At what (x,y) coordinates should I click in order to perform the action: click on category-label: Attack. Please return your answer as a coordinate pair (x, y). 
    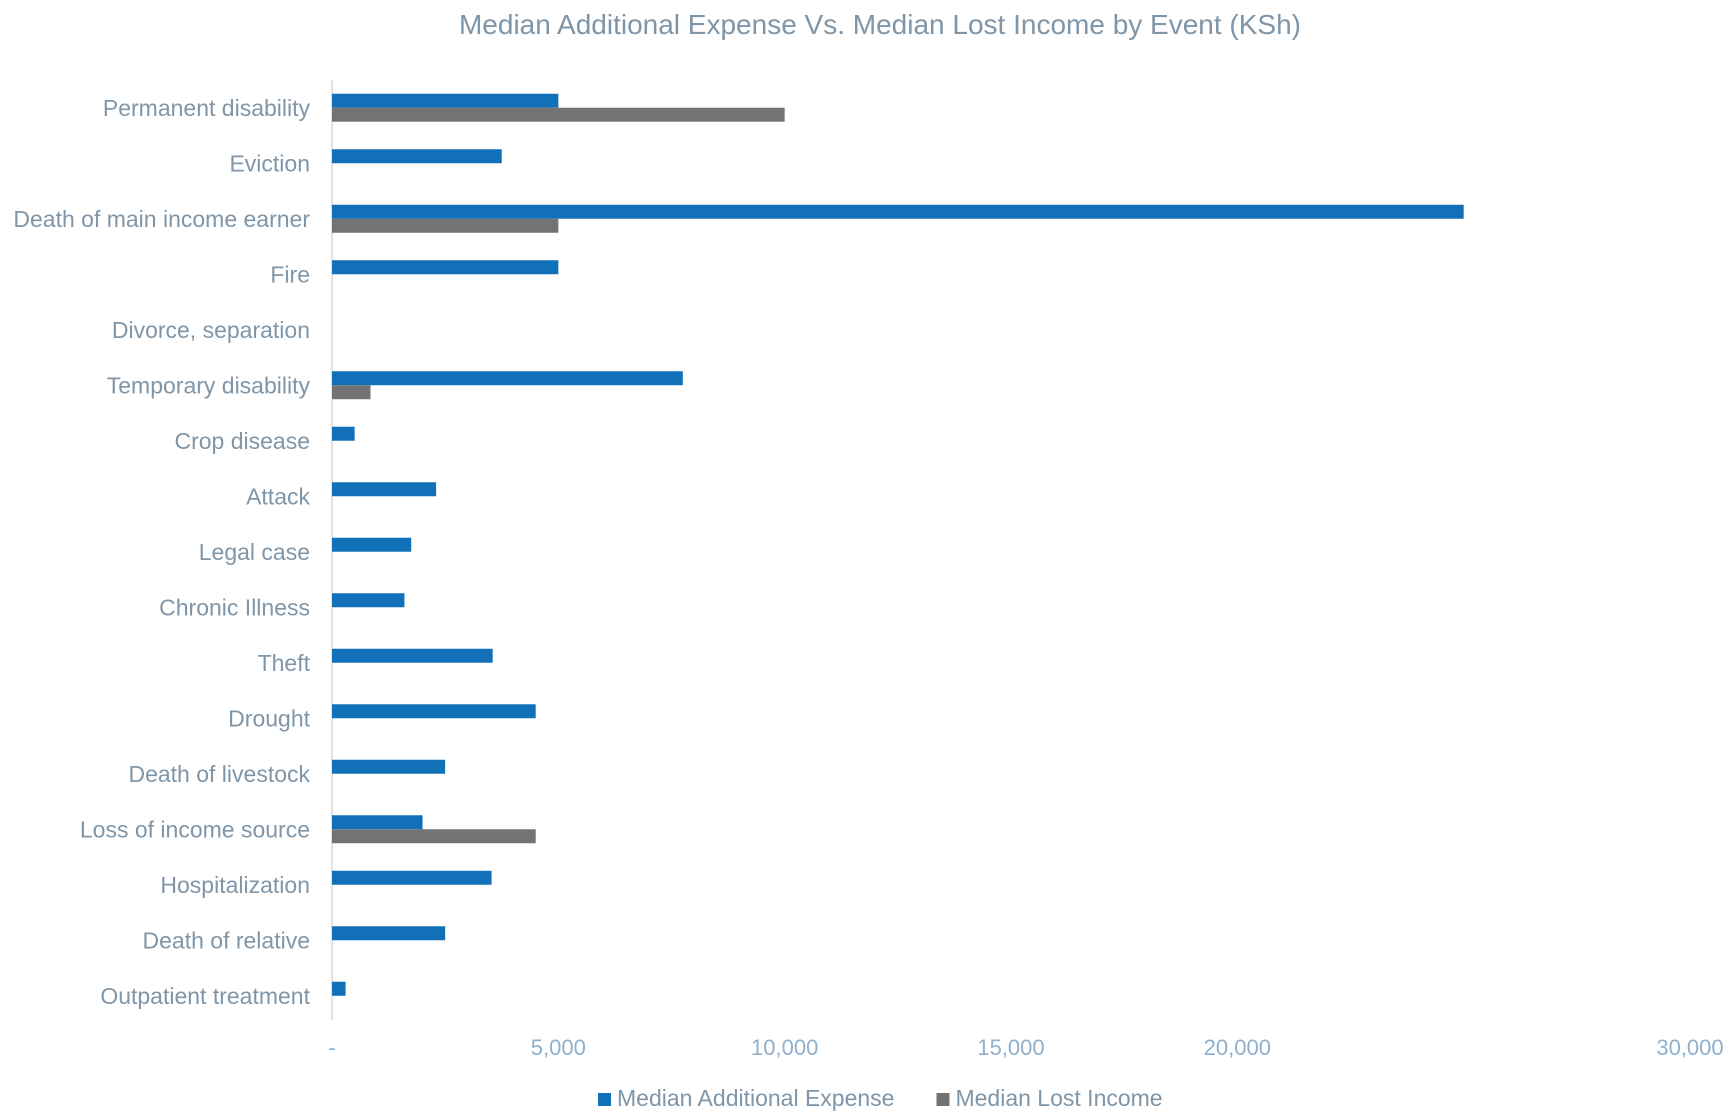
    Looking at the image, I should click on (278, 496).